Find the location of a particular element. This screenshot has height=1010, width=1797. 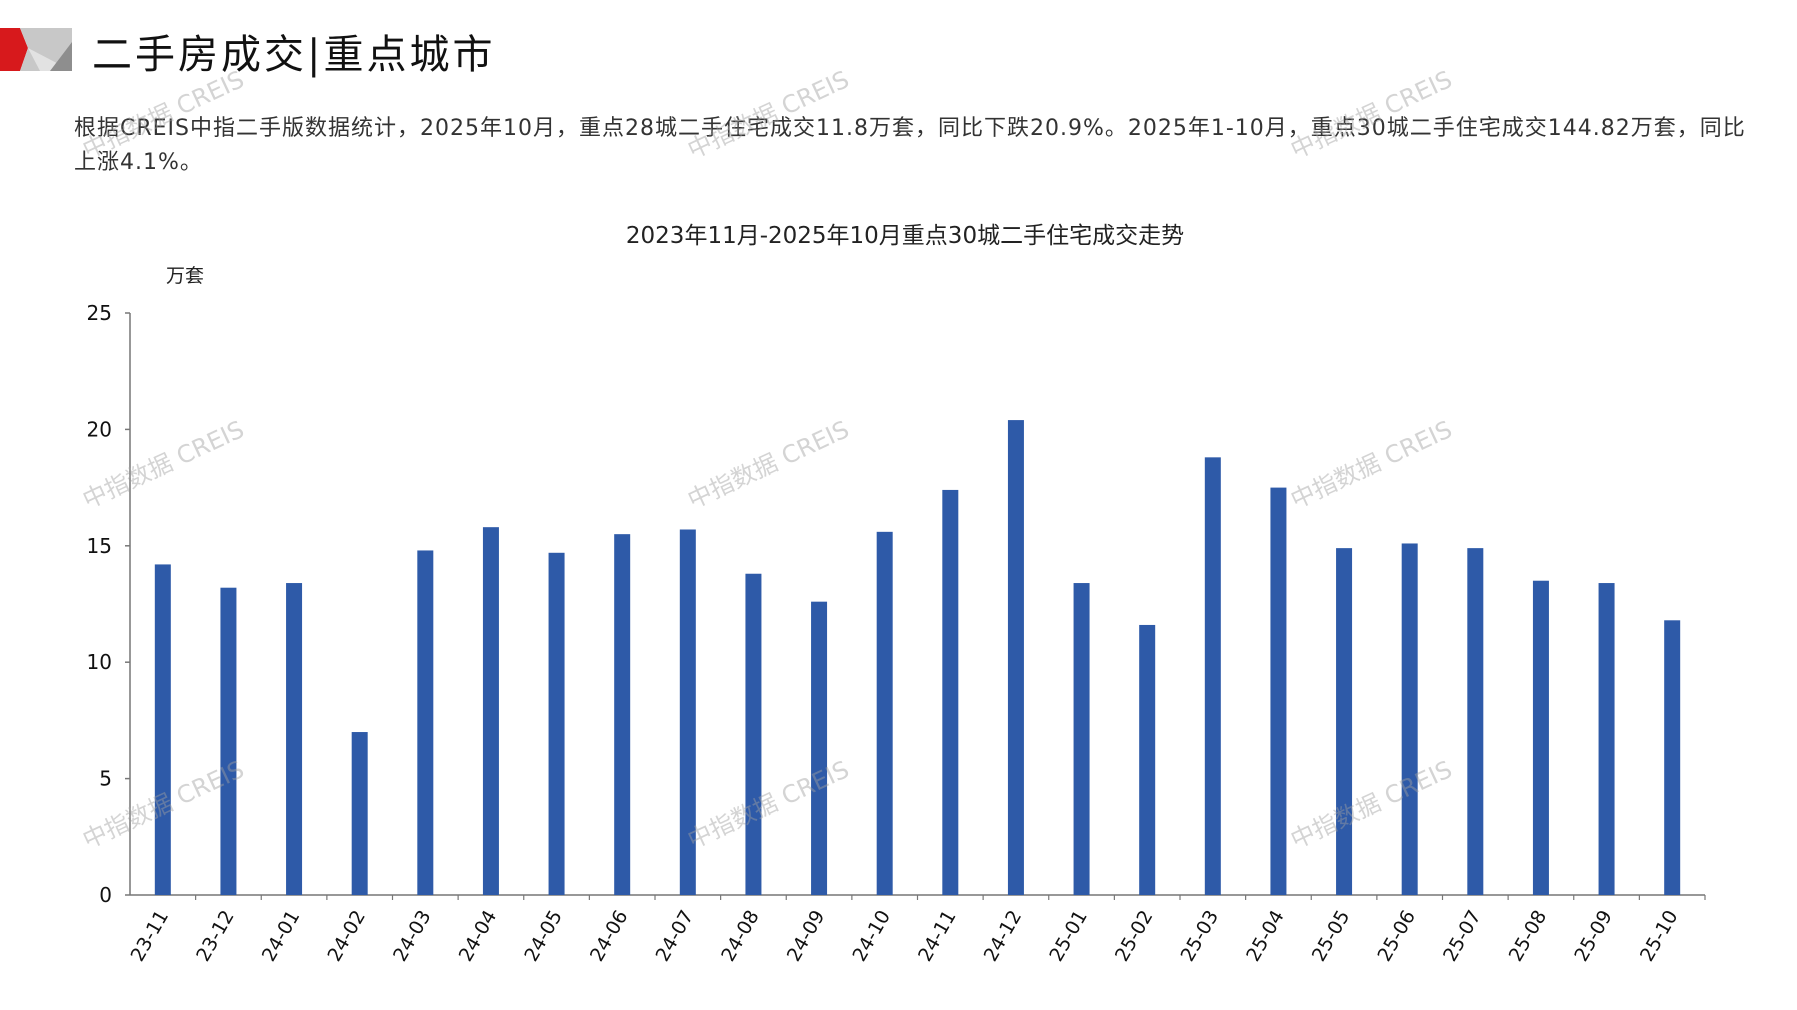

x-tick-label: 24-09 is located at coordinates (806, 936).